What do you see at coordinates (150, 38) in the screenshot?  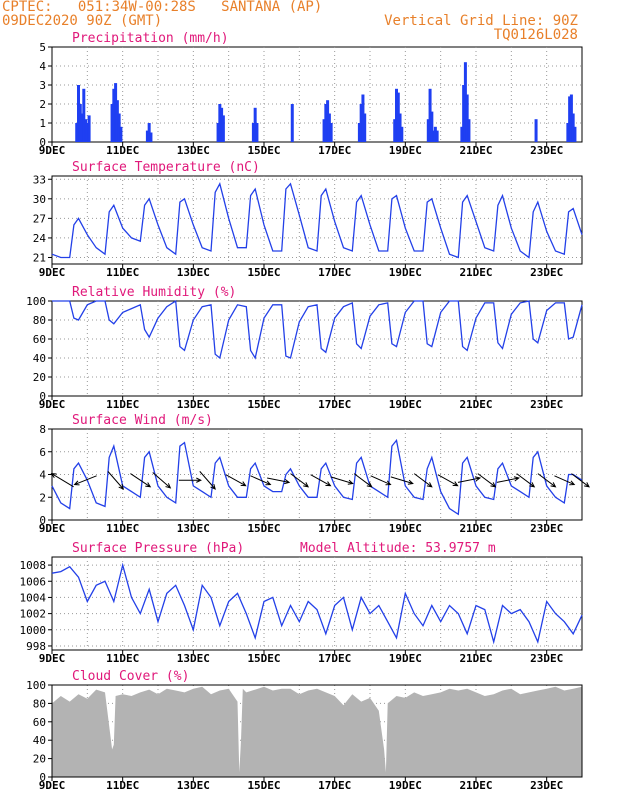 I see `panel-title: Precipitation (mm/h)` at bounding box center [150, 38].